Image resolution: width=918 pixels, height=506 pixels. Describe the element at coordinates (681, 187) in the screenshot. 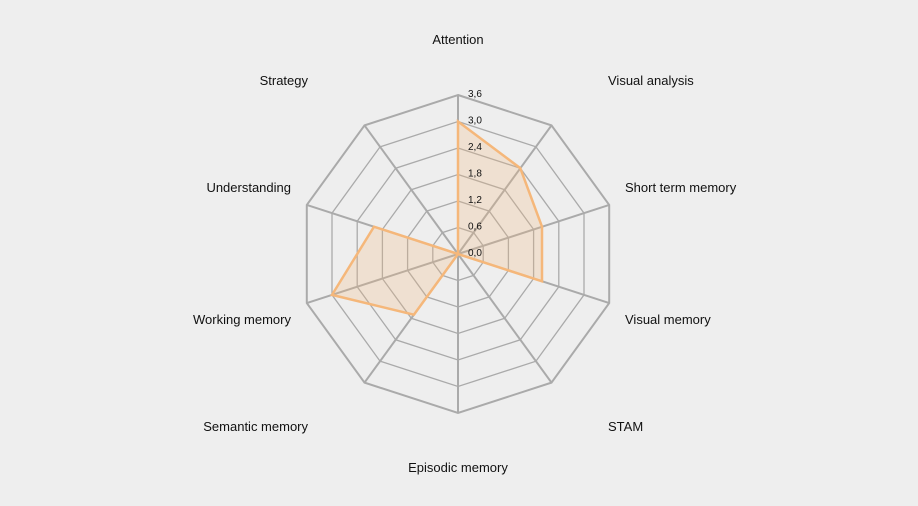

I see `axis-label: Short term memory` at that location.